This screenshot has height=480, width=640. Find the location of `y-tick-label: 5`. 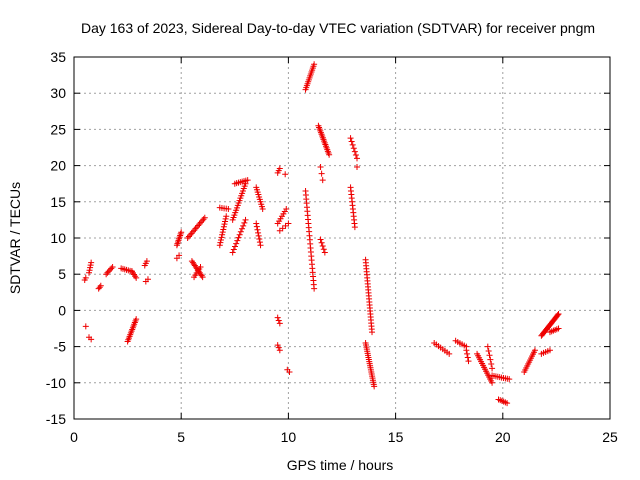

y-tick-label: 5 is located at coordinates (62, 274).